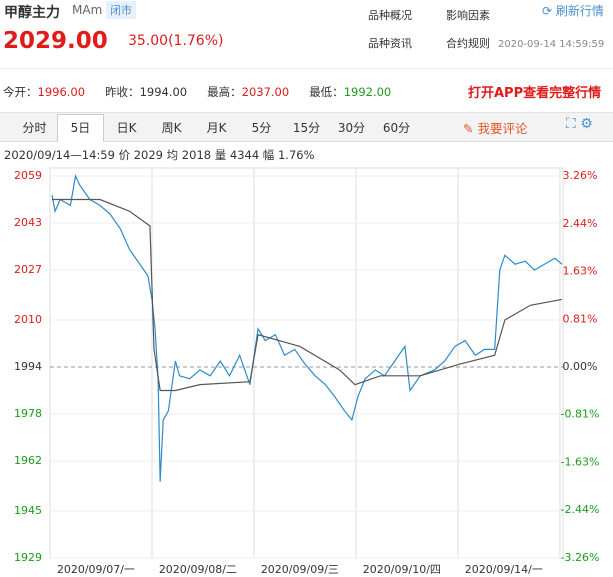 The image size is (613, 577). Describe the element at coordinates (28, 366) in the screenshot. I see `y-tick-label: 1994` at that location.